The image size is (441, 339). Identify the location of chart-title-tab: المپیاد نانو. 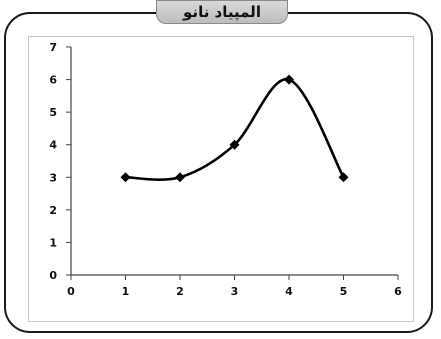
(222, 12).